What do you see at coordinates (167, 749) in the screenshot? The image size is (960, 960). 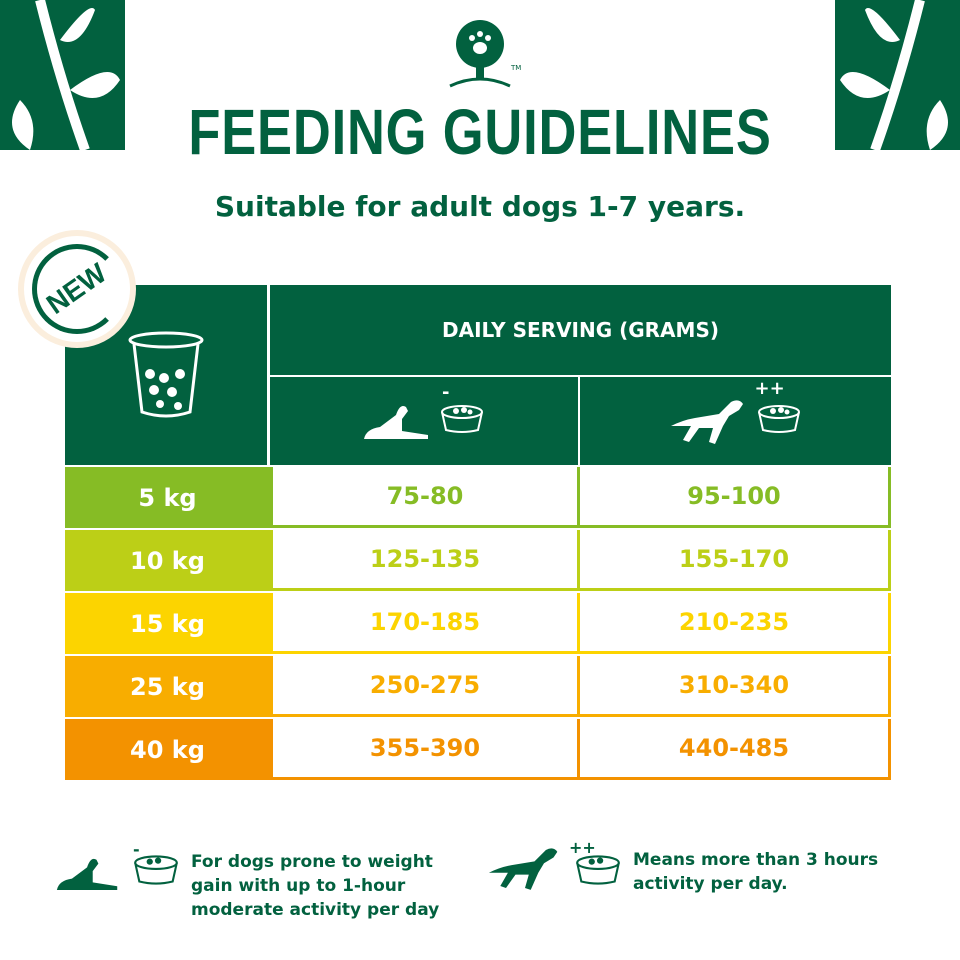 I see `weight-cell: 40 kg` at bounding box center [167, 749].